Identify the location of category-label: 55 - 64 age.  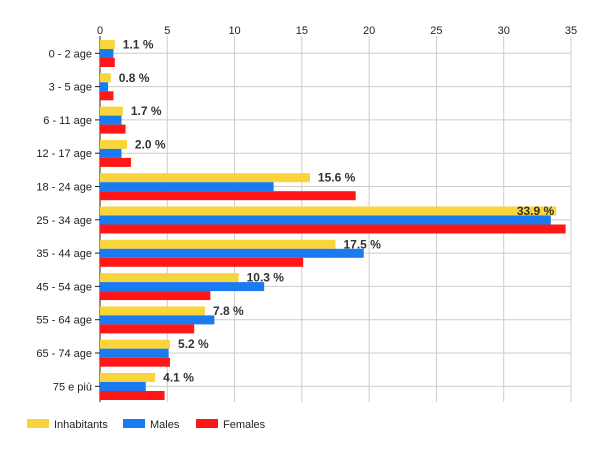
(64, 321).